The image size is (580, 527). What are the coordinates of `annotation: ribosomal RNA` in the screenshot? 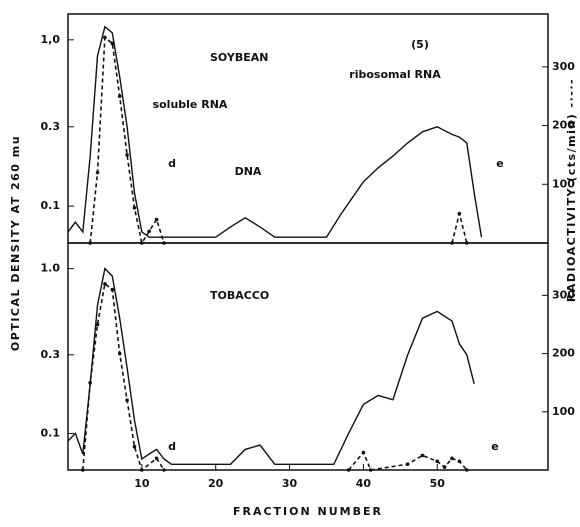 It's located at (395, 74).